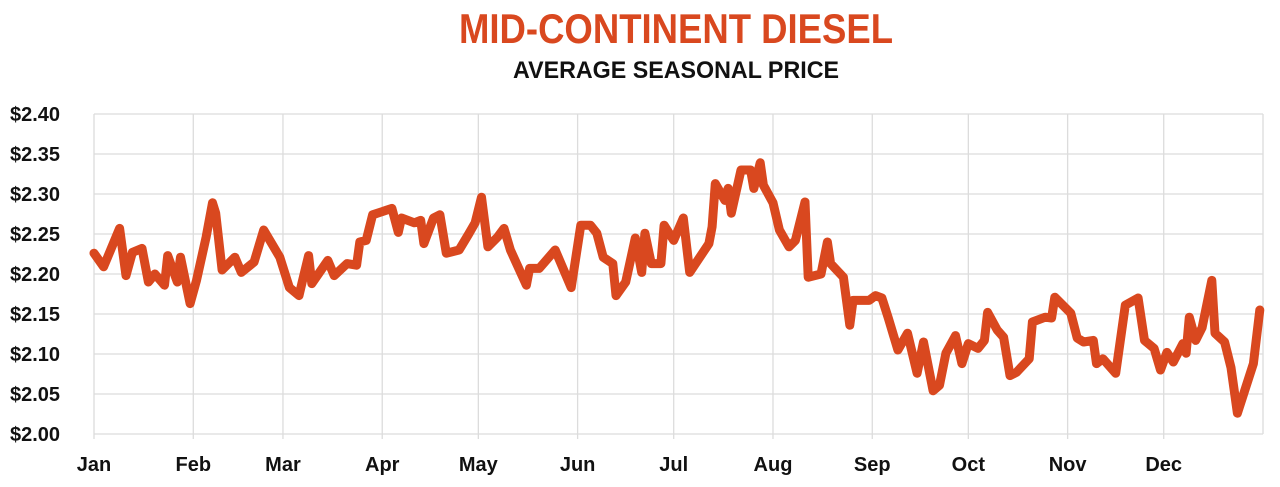 The width and height of the screenshot is (1280, 487). Describe the element at coordinates (35, 355) in the screenshot. I see `y-tick-label: $2.10` at that location.